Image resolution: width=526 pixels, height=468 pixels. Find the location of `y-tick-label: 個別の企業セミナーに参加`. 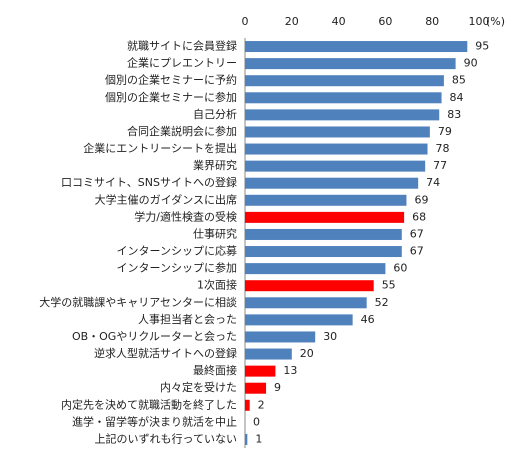

y-tick-label: 個別の企業セミナーに参加 is located at coordinates (171, 97).